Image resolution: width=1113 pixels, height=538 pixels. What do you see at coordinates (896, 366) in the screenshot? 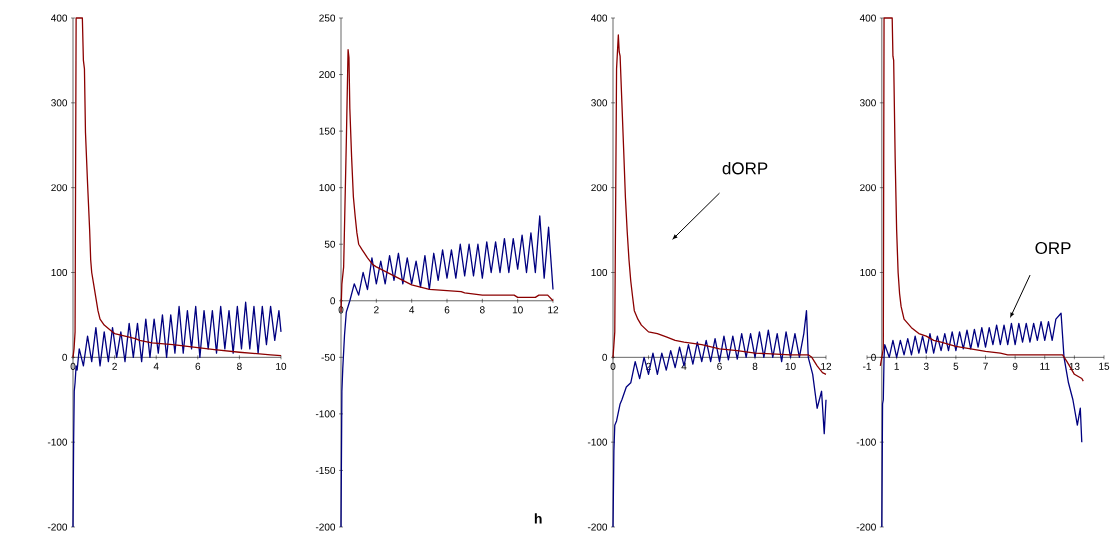
I see `x-tick-label: 1` at bounding box center [896, 366].